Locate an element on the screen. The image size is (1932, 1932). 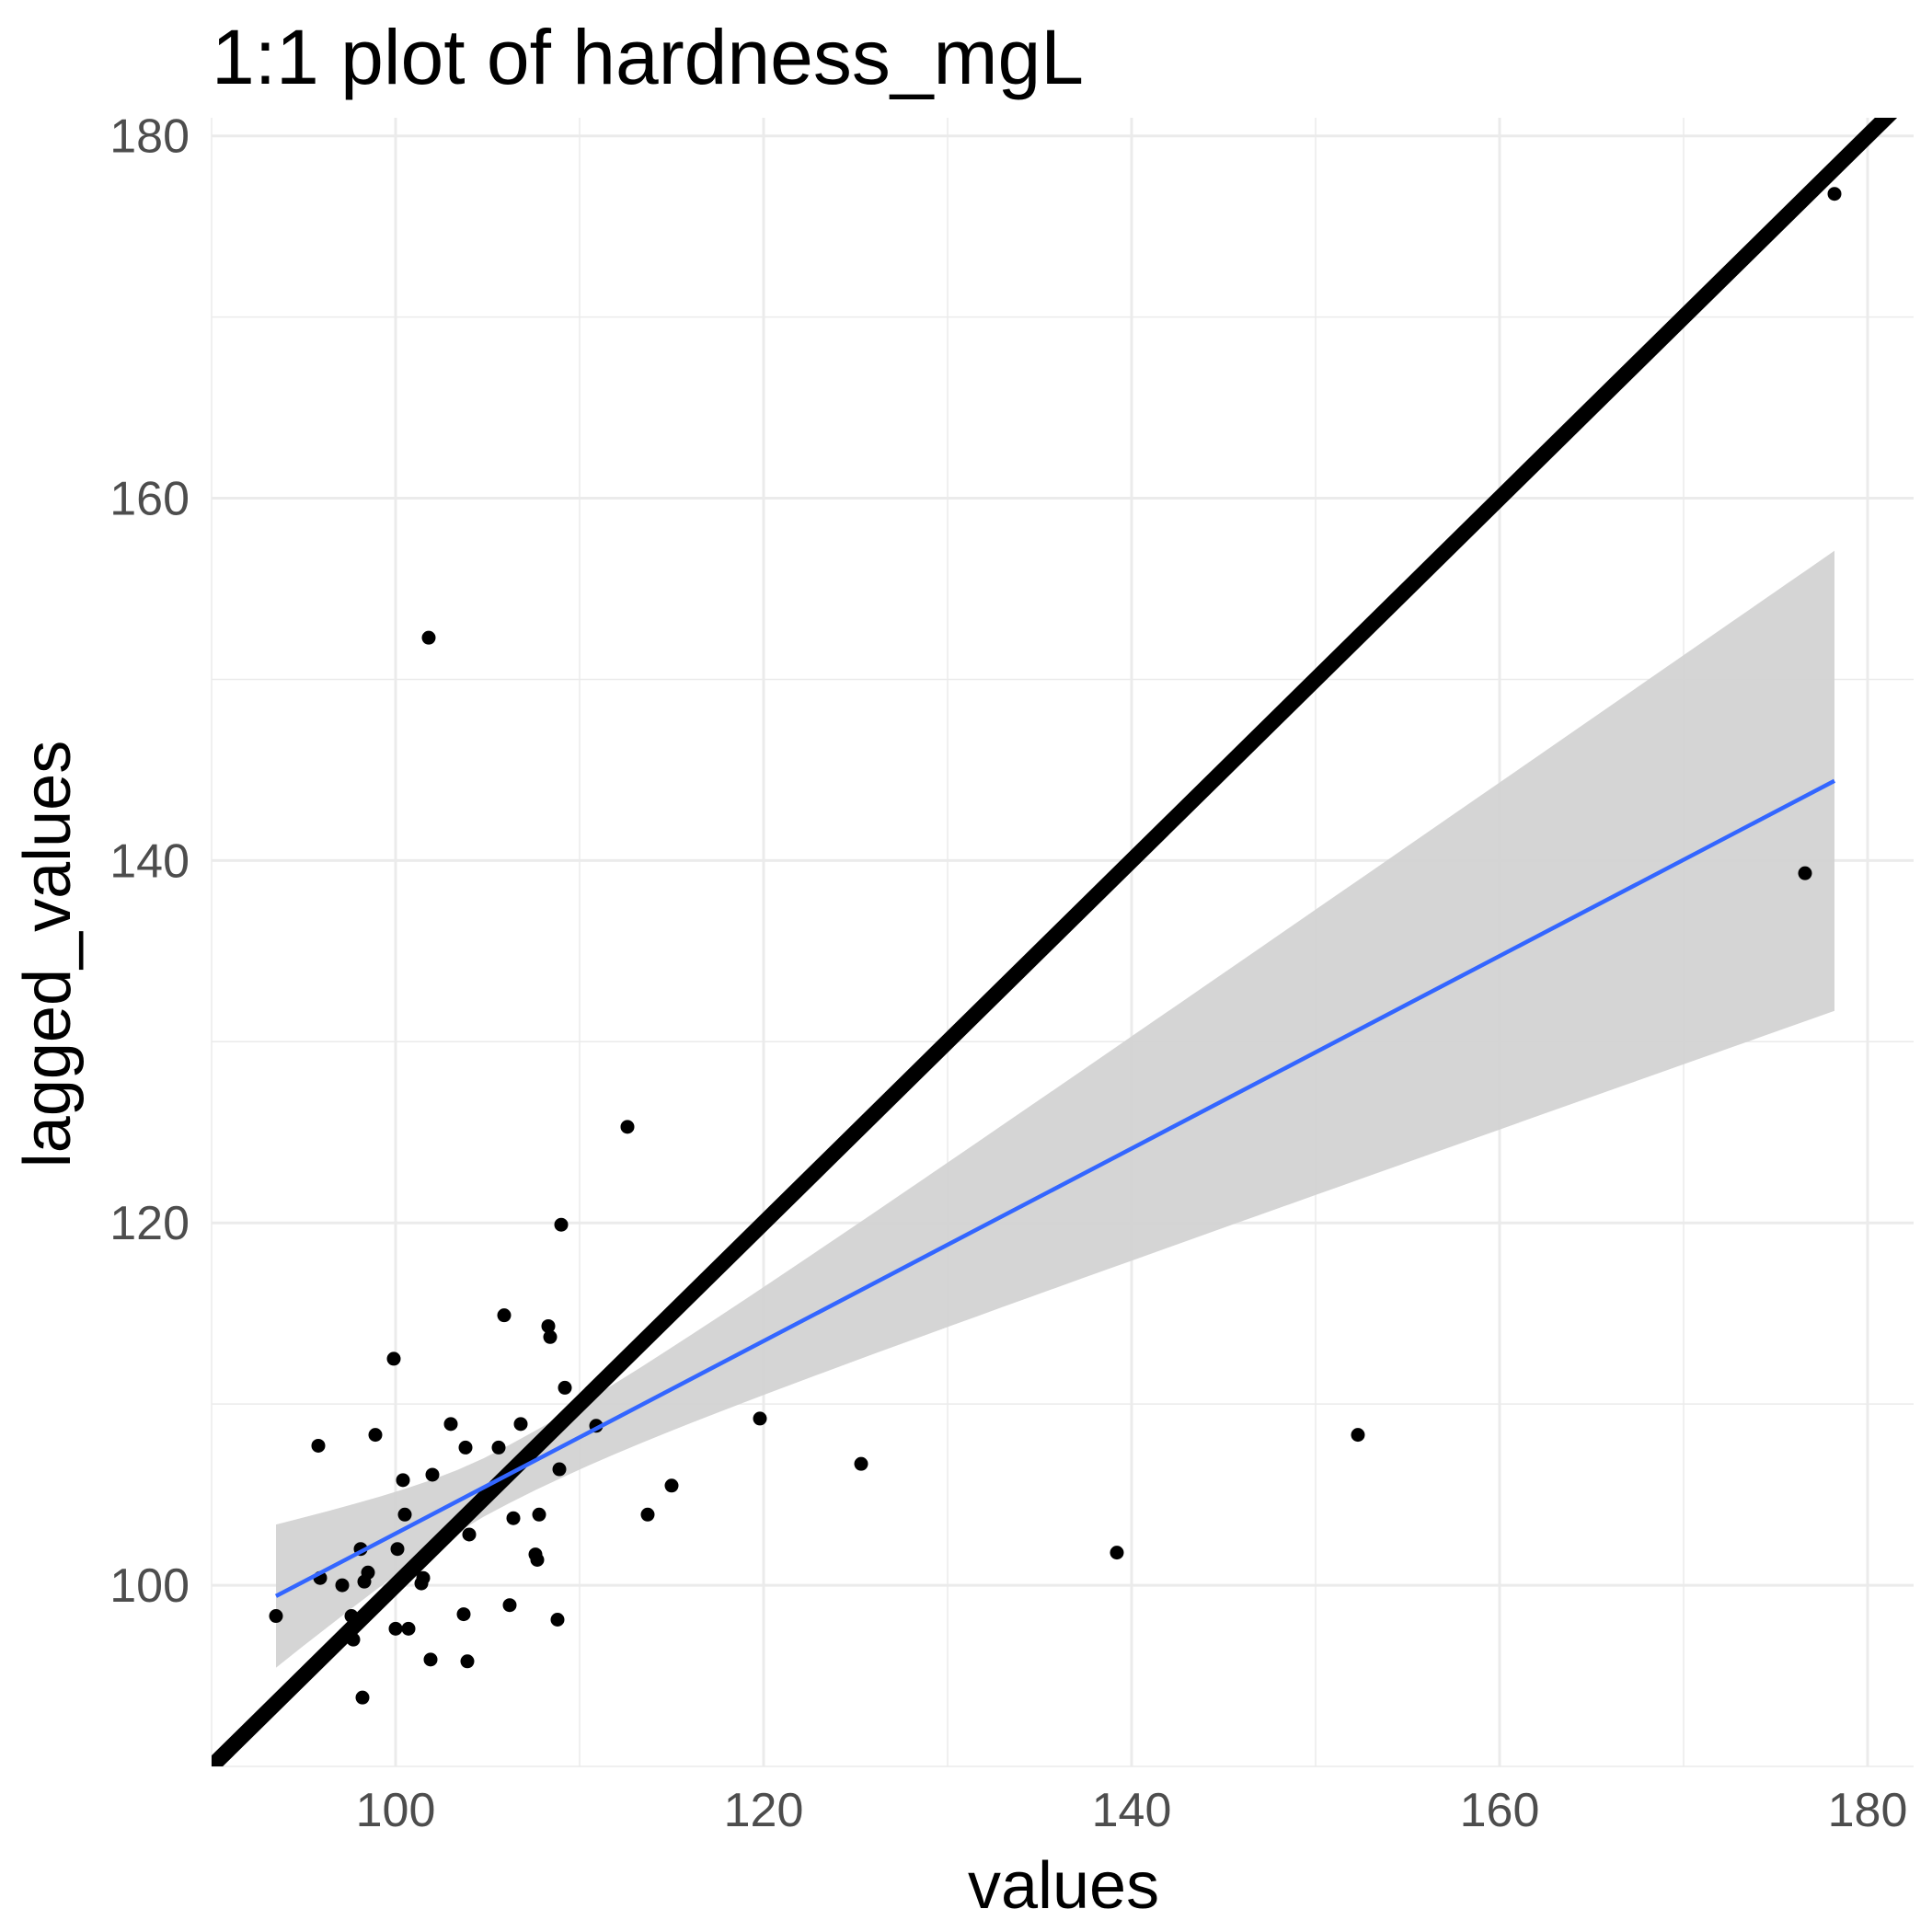
x-tick-label: 160 is located at coordinates (1500, 1810).